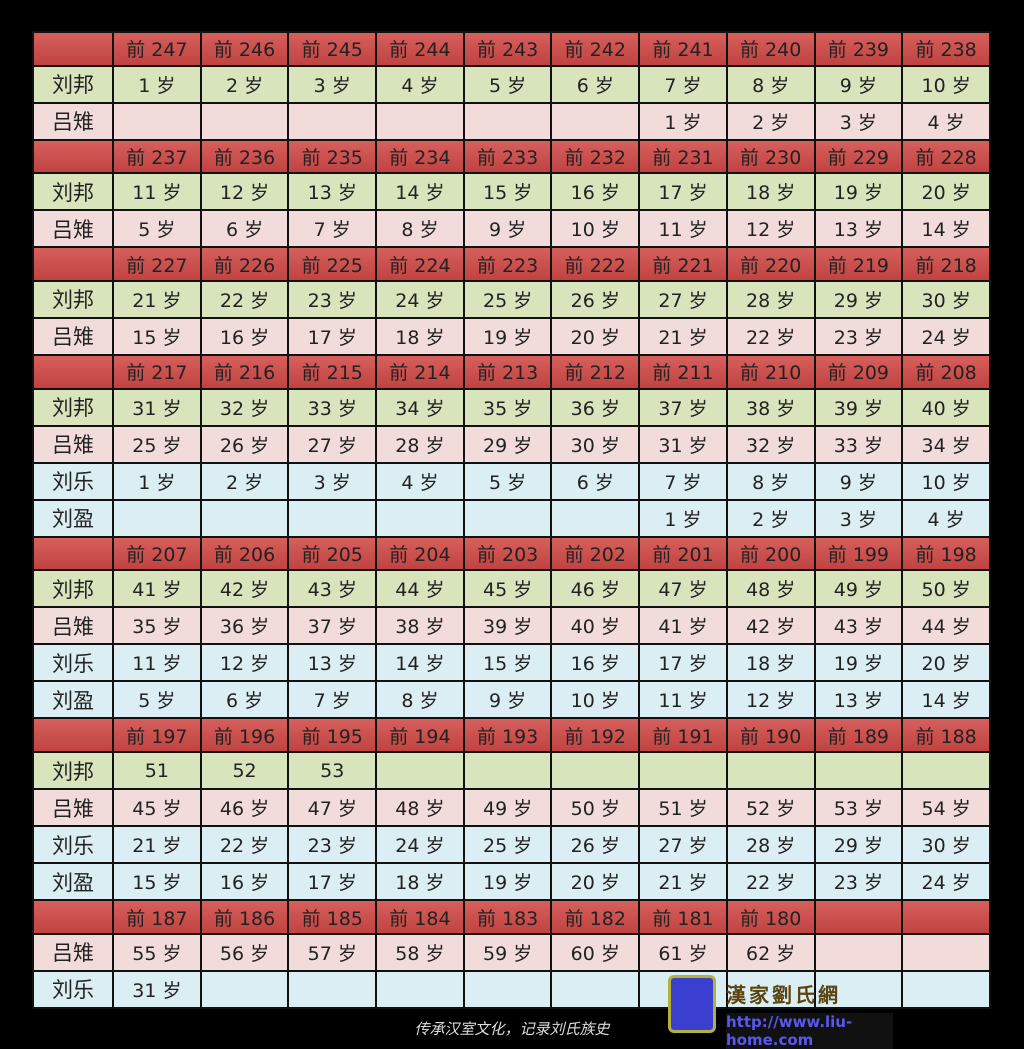 The width and height of the screenshot is (1024, 1049). I want to click on year-cell: 前 187, so click(157, 917).